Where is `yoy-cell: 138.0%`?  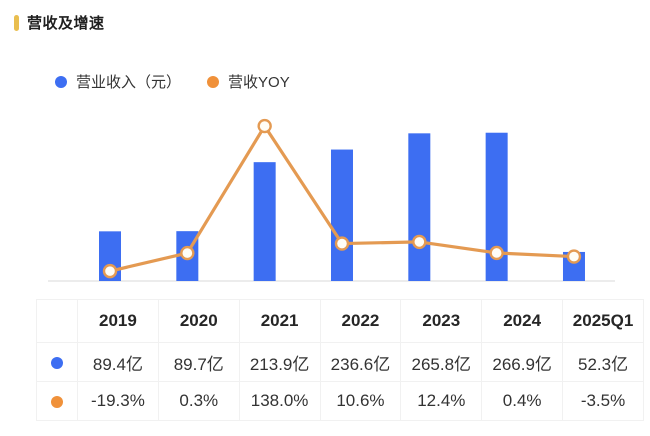 yoy-cell: 138.0% is located at coordinates (279, 401).